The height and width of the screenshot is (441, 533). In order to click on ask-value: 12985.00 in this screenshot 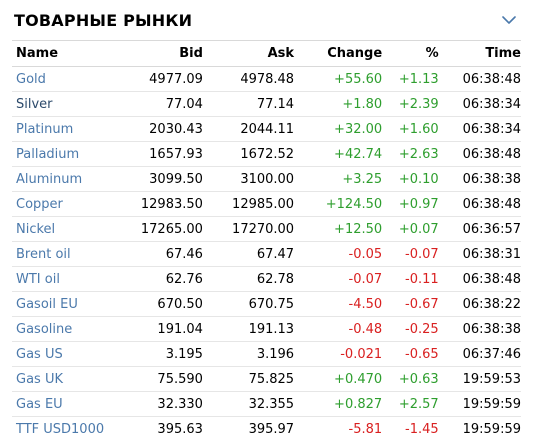, I will do `click(248, 204)`.